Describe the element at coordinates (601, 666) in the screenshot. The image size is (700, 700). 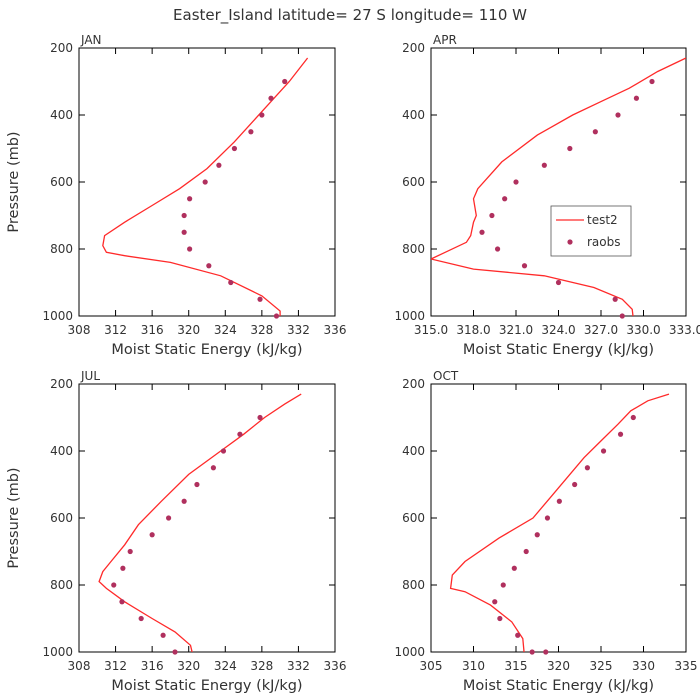
I see `x-tick-label: 325` at that location.